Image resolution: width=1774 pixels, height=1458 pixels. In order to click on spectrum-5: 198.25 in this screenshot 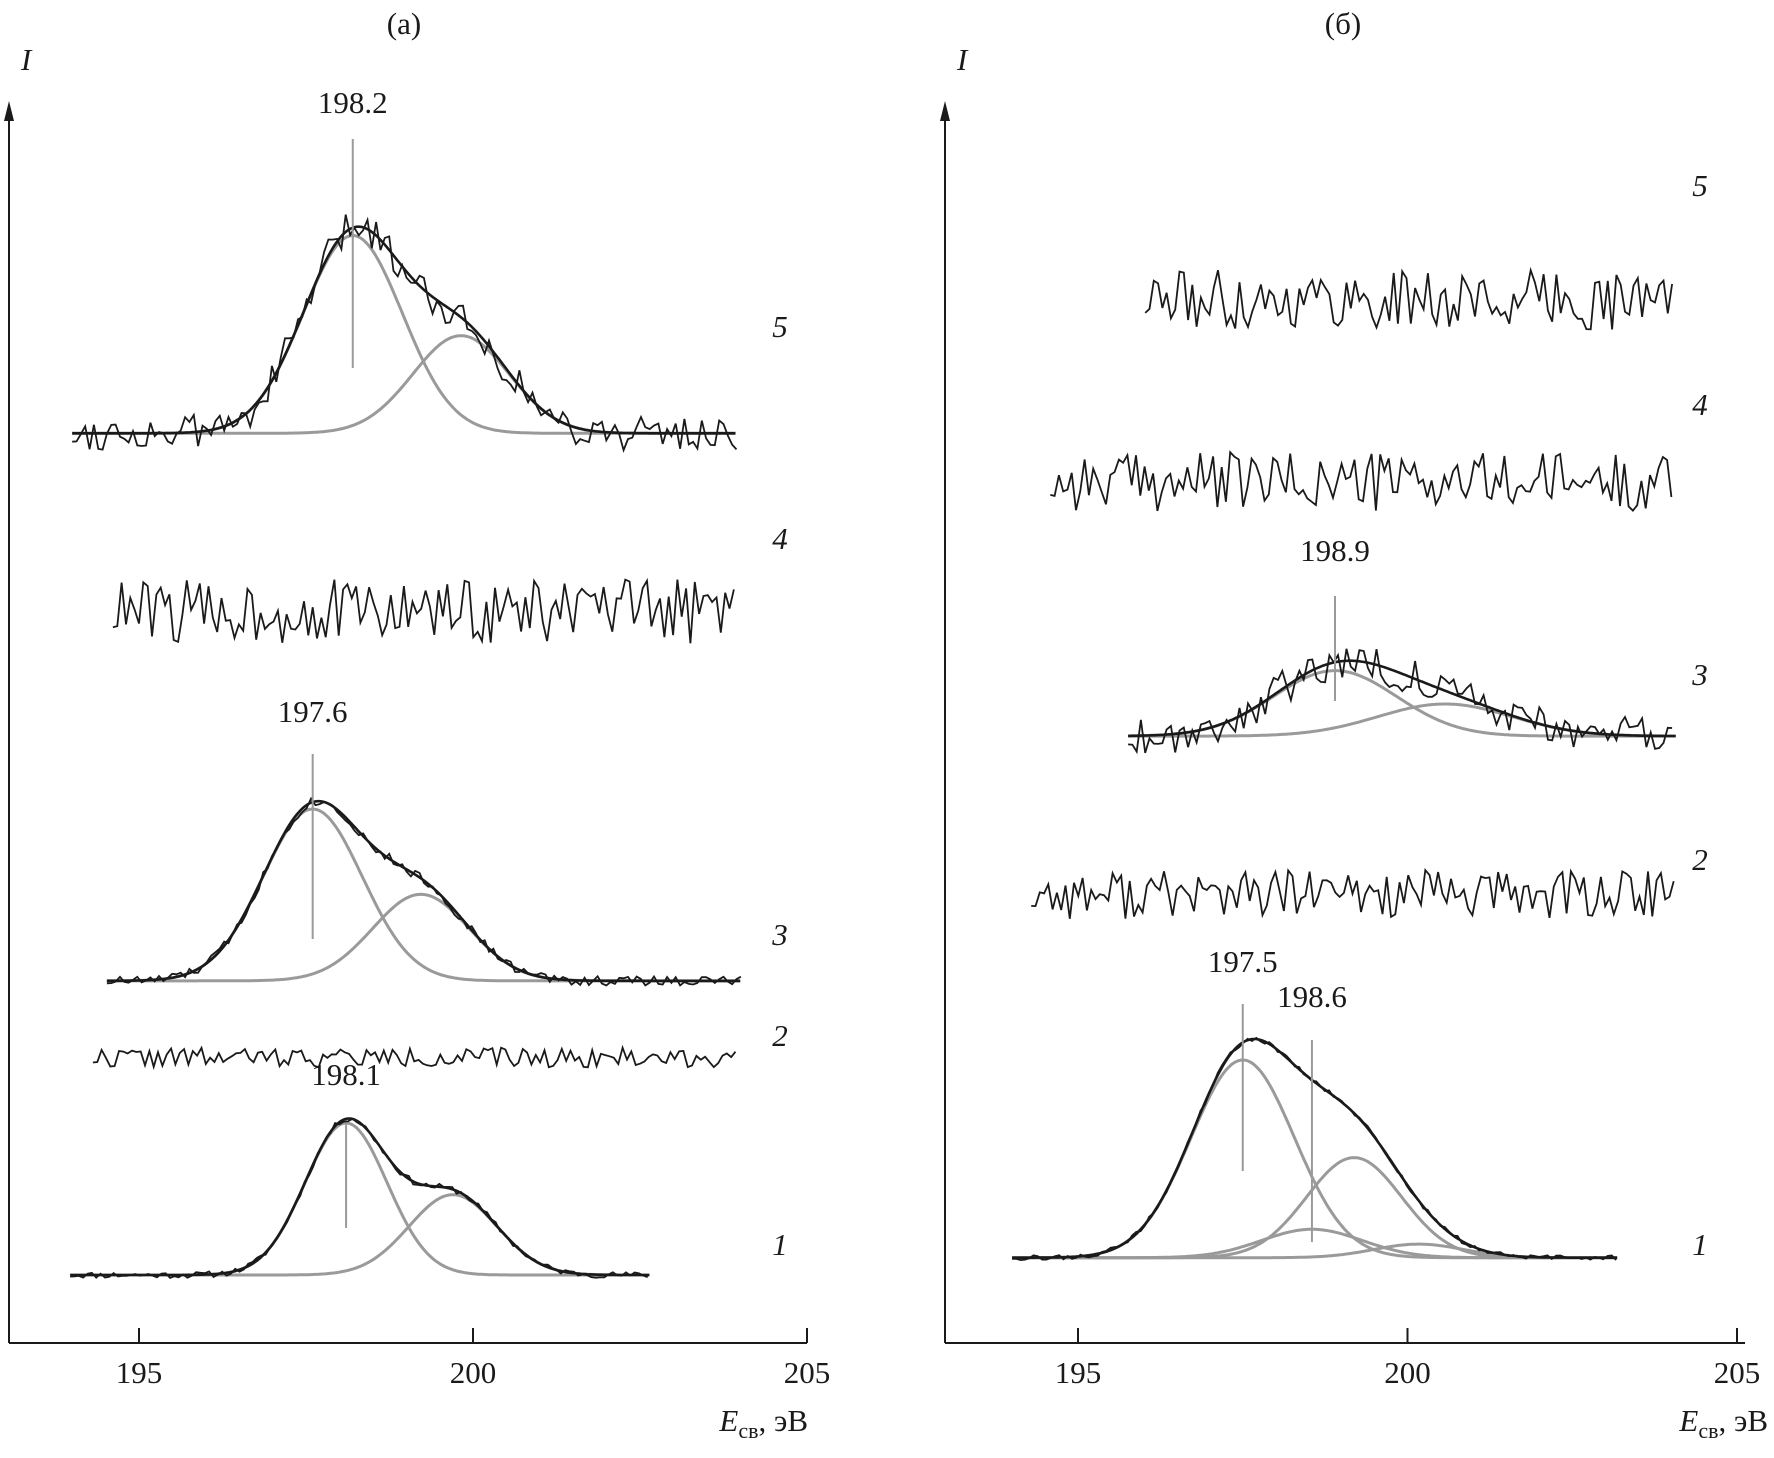, I will do `click(430, 269)`.